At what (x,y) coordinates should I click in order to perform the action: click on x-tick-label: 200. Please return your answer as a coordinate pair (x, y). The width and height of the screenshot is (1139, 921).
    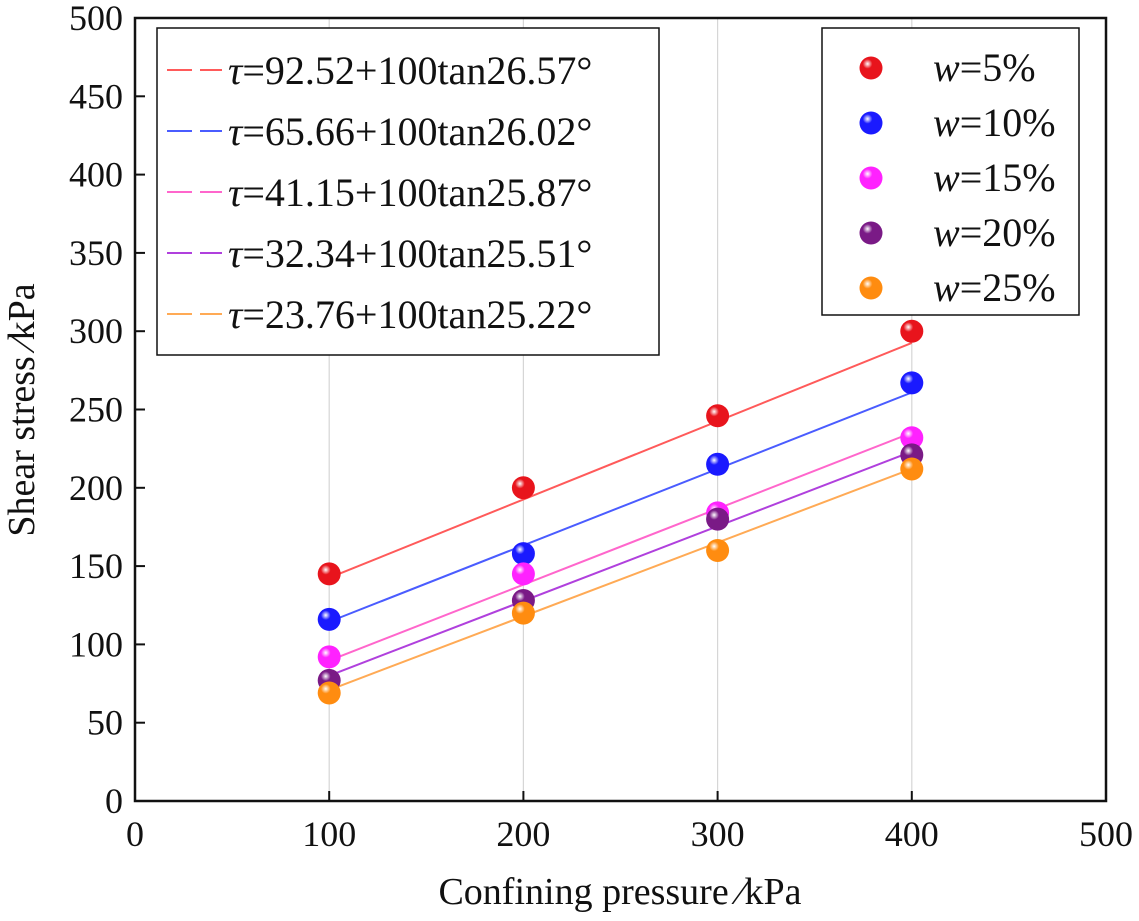
    Looking at the image, I should click on (523, 834).